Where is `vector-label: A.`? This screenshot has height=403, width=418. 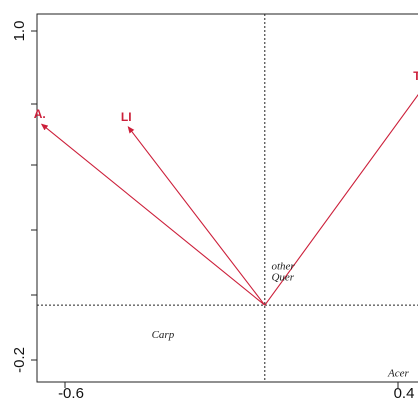 vector-label: A. is located at coordinates (40, 114).